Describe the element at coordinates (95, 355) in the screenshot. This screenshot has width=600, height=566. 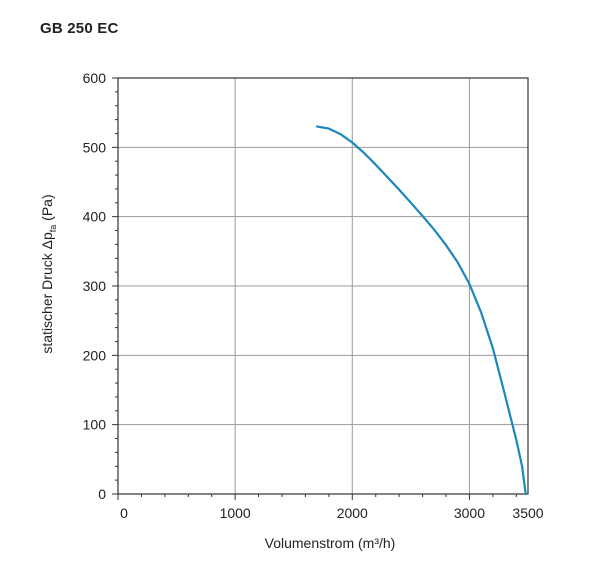
I see `y-tick-label: 200` at that location.